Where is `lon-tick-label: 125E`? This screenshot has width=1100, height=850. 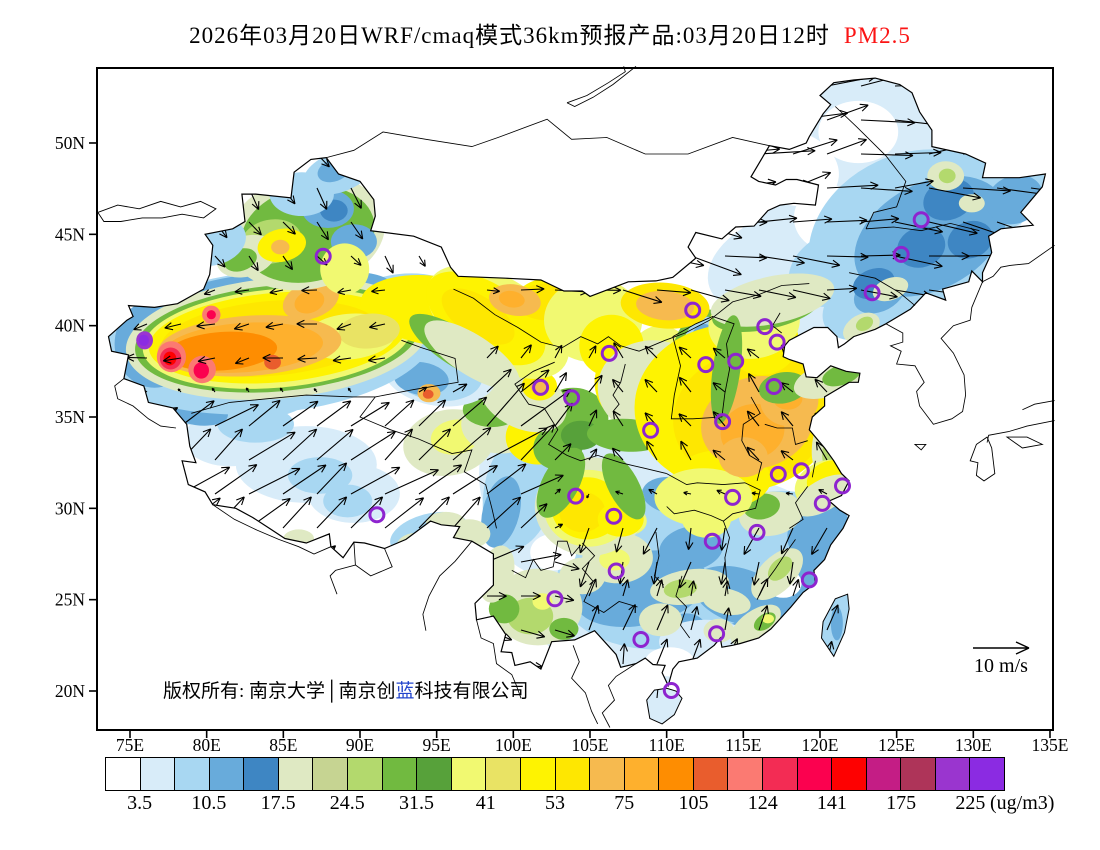 lon-tick-label: 125E is located at coordinates (896, 745).